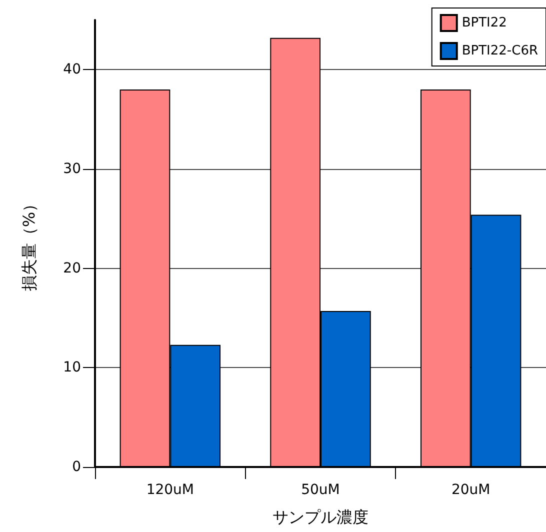 Image resolution: width=546 pixels, height=532 pixels. Describe the element at coordinates (500, 51) in the screenshot. I see `legend-label: BPTI22-C6R` at that location.